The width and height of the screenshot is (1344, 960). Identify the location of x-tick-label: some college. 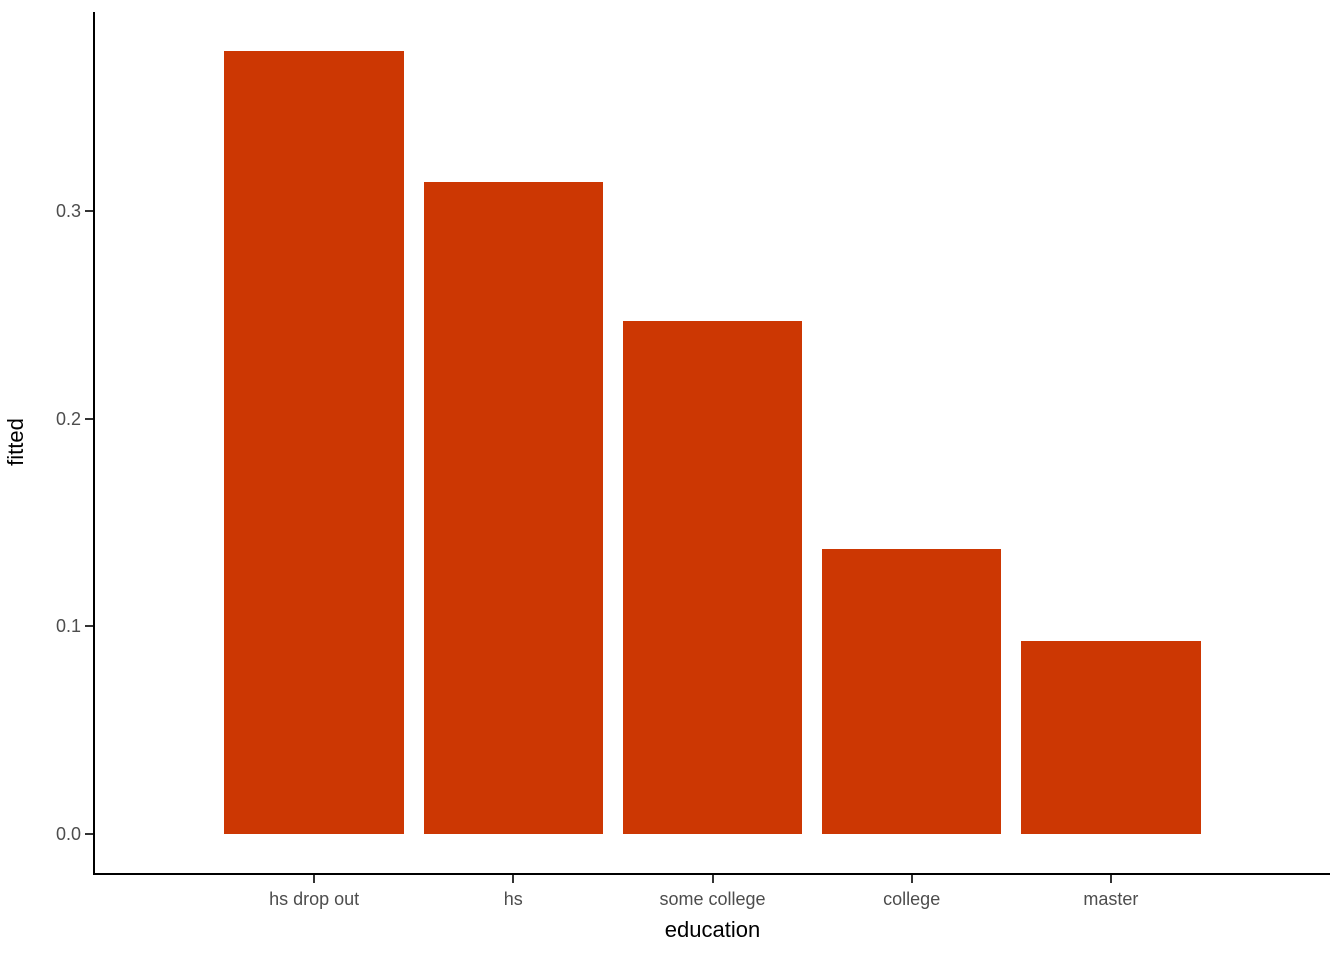
(712, 899).